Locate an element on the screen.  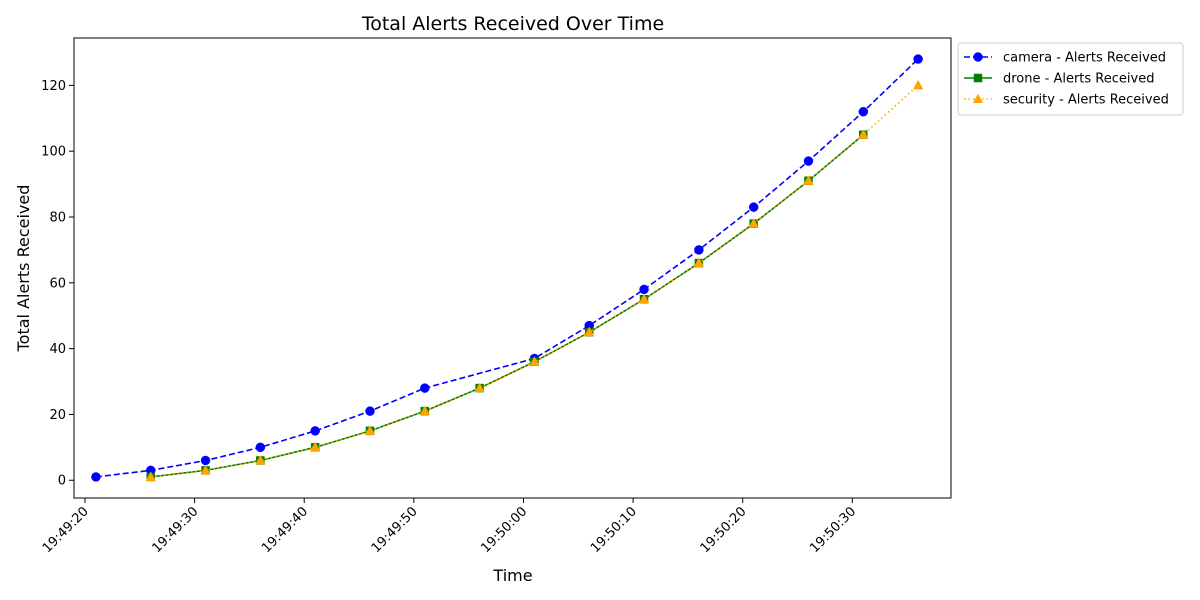
legend-box is located at coordinates (1070, 79).